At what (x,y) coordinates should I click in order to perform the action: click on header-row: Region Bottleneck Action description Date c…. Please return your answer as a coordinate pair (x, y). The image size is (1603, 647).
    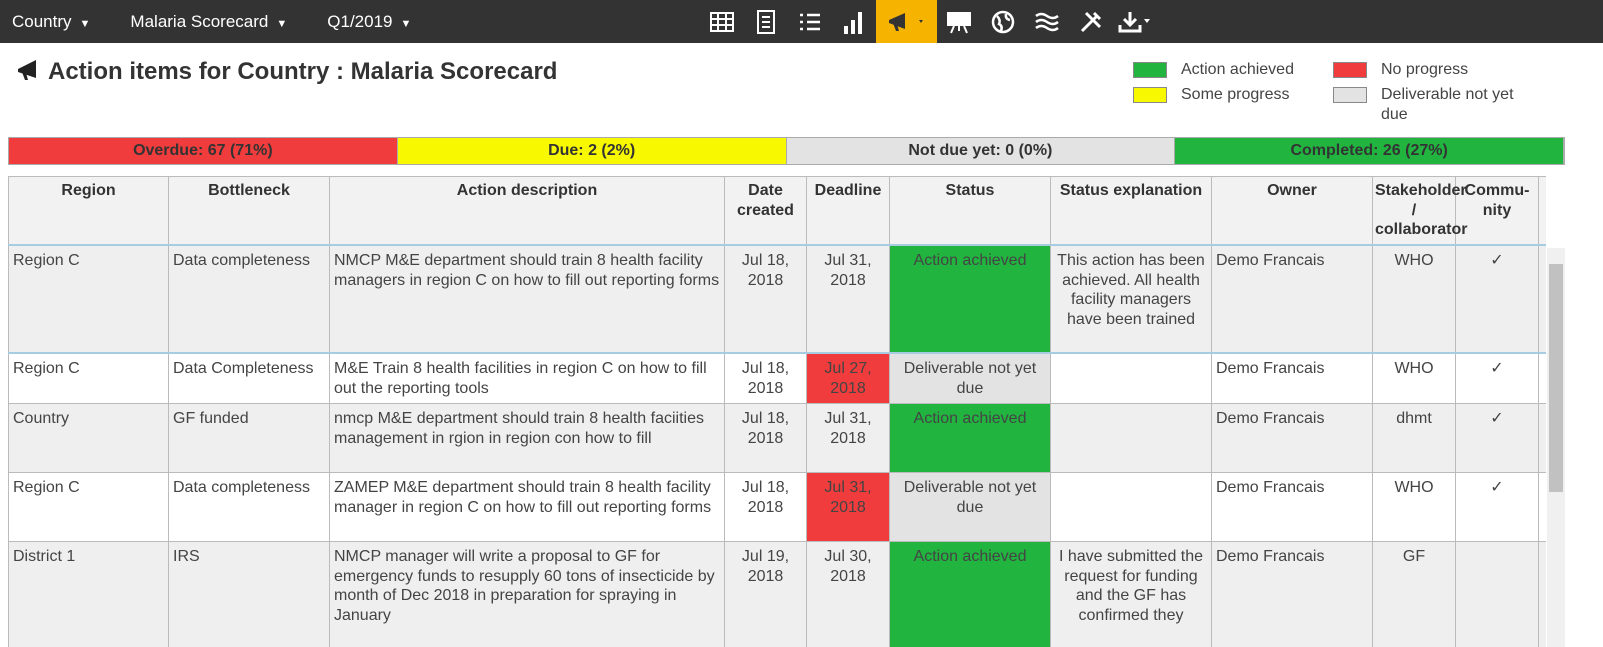
    Looking at the image, I should click on (777, 211).